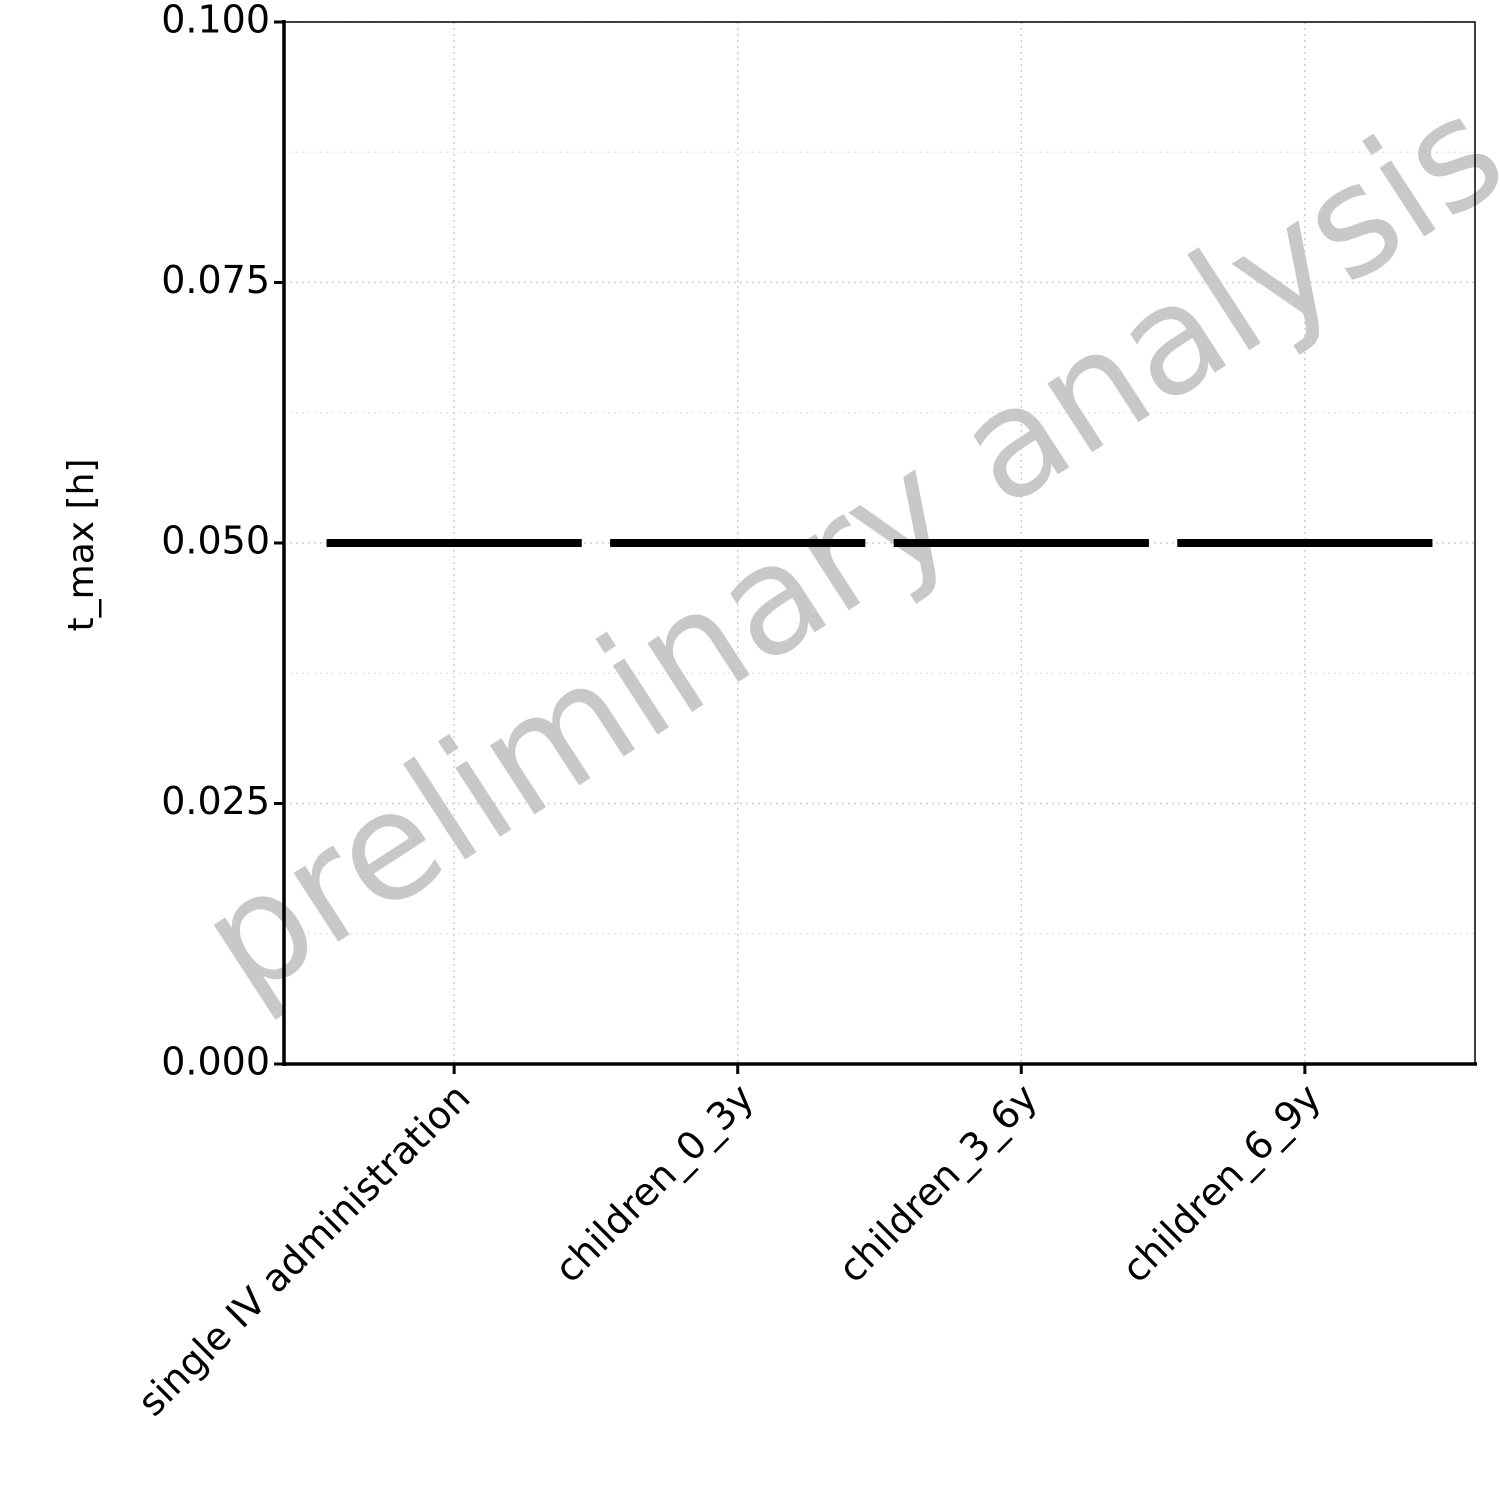  Describe the element at coordinates (654, 1183) in the screenshot. I see `x-tick-label: children_0_3y` at that location.